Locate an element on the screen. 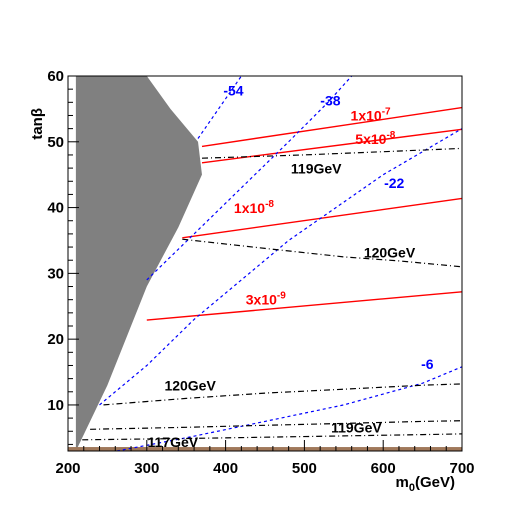 The height and width of the screenshot is (523, 523). y-tick-label: 30 is located at coordinates (55, 273).